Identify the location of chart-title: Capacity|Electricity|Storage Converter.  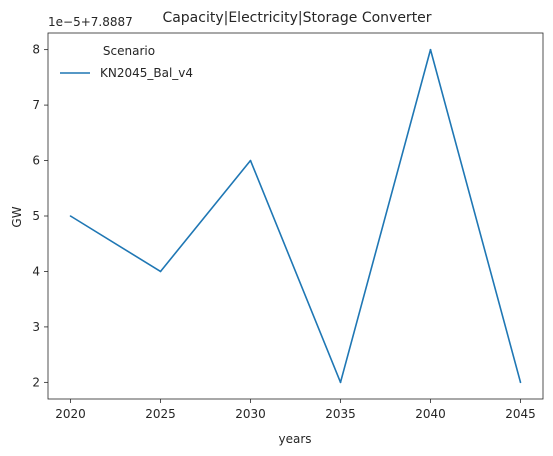
(296, 18).